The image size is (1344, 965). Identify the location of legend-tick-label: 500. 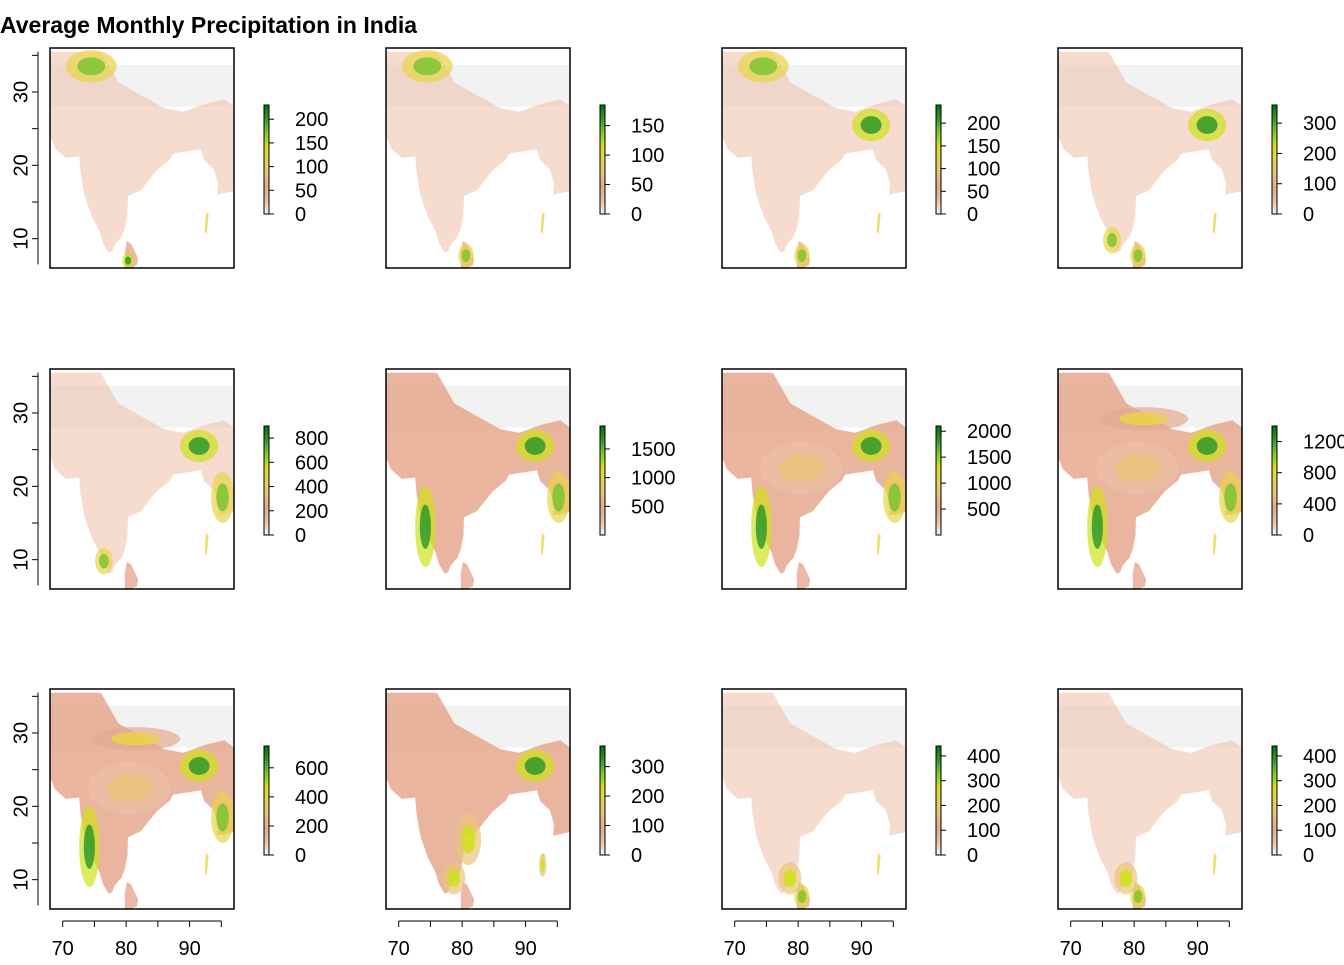
(983, 510).